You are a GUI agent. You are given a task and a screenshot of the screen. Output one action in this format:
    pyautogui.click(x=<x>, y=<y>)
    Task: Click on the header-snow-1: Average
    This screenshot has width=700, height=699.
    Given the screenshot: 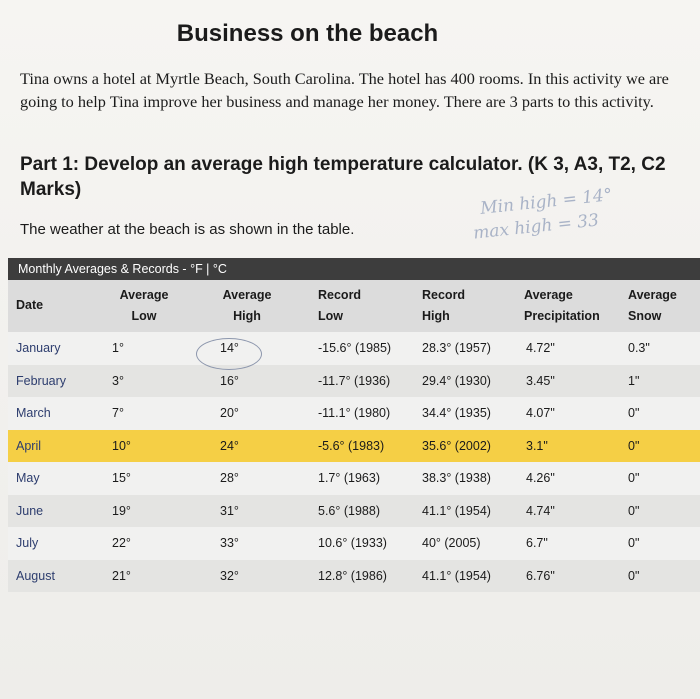 What is the action you would take?
    pyautogui.click(x=652, y=295)
    